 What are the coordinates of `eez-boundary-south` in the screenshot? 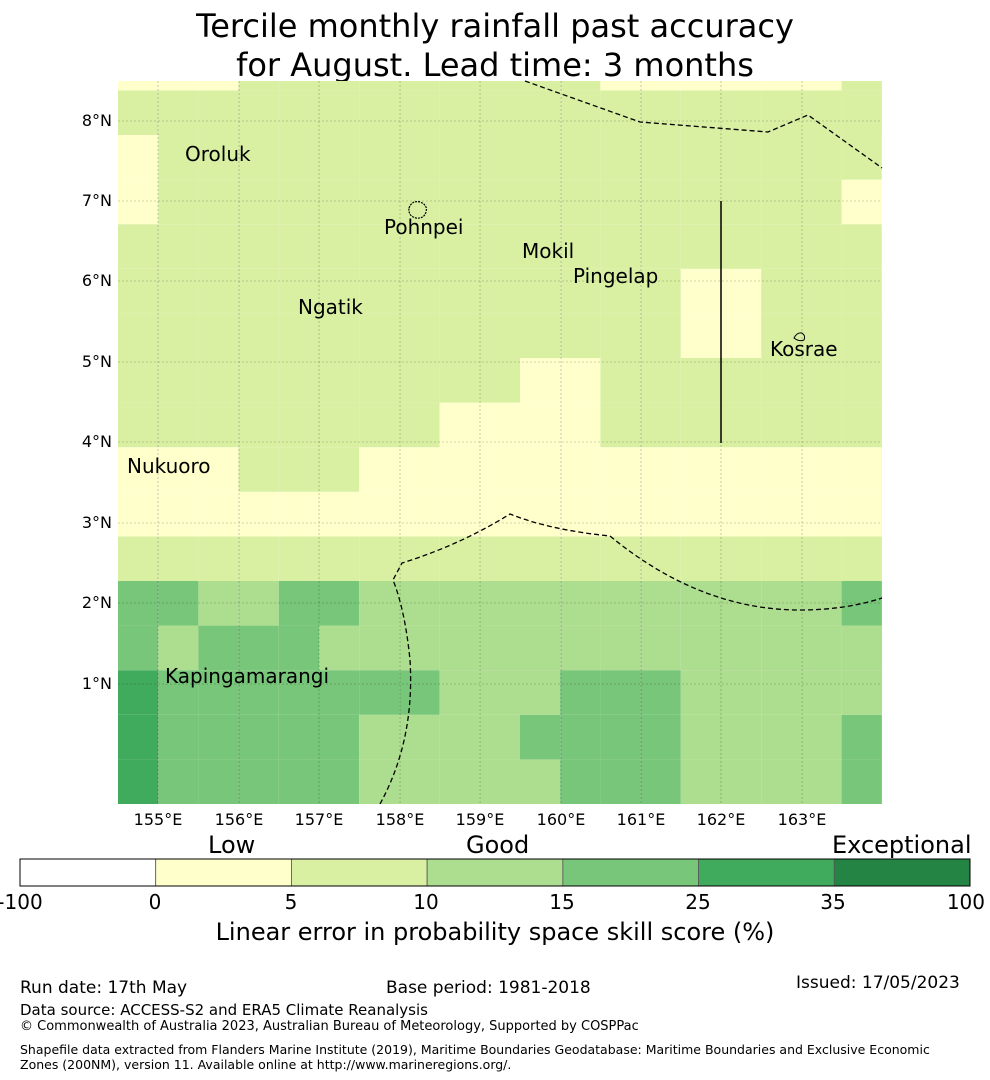 It's located at (631, 659).